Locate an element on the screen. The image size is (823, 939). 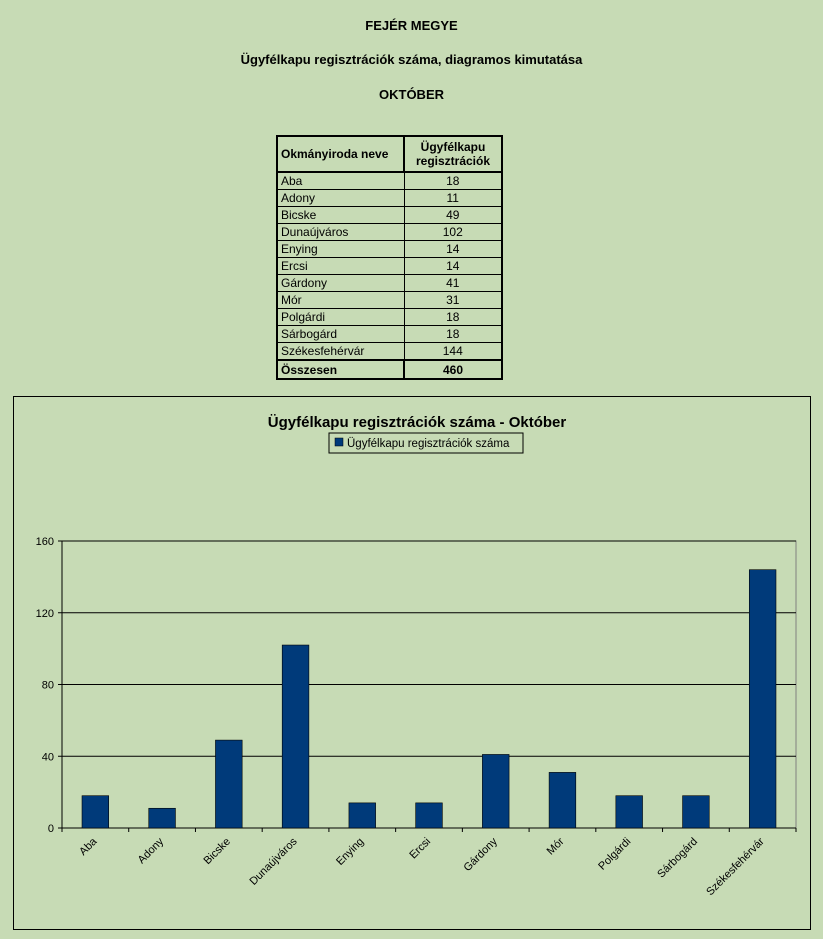
y-tick-label: 120 is located at coordinates (45, 614).